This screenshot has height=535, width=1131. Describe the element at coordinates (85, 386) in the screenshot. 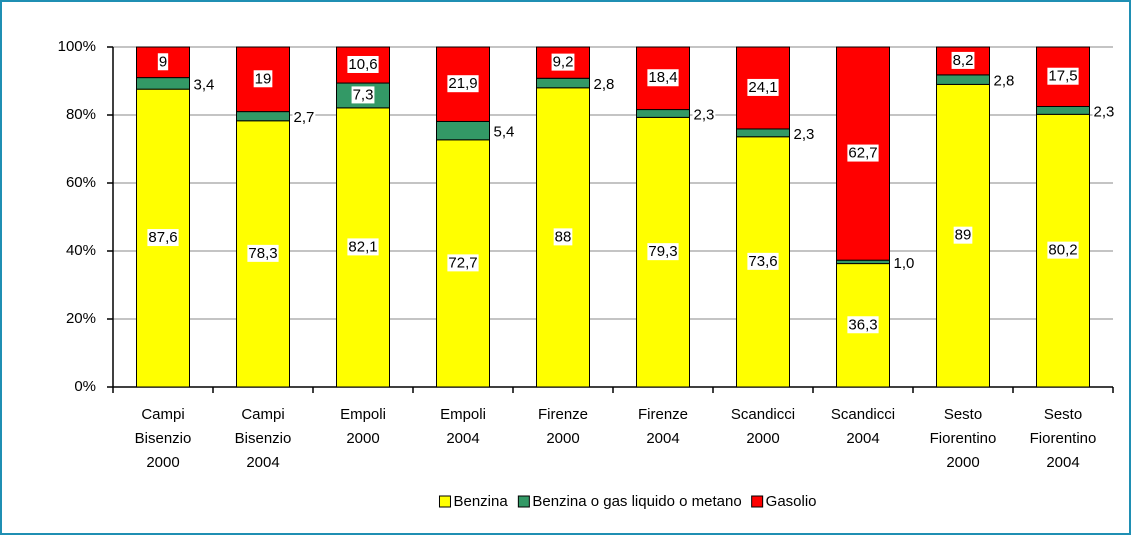

I see `y-tick-label: 0%` at that location.